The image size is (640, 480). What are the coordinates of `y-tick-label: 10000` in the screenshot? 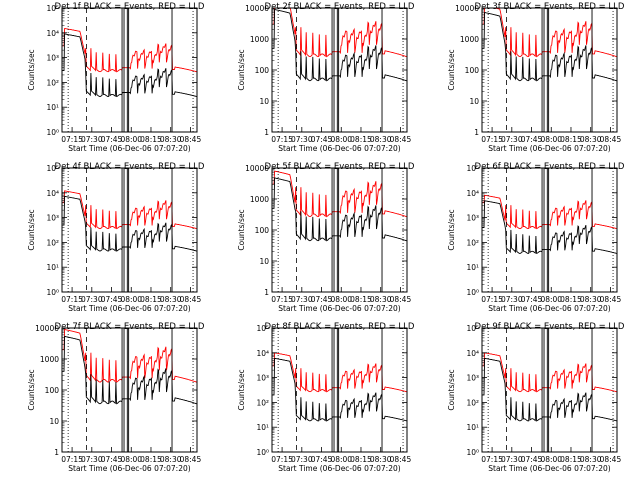 It's located at (47, 328).